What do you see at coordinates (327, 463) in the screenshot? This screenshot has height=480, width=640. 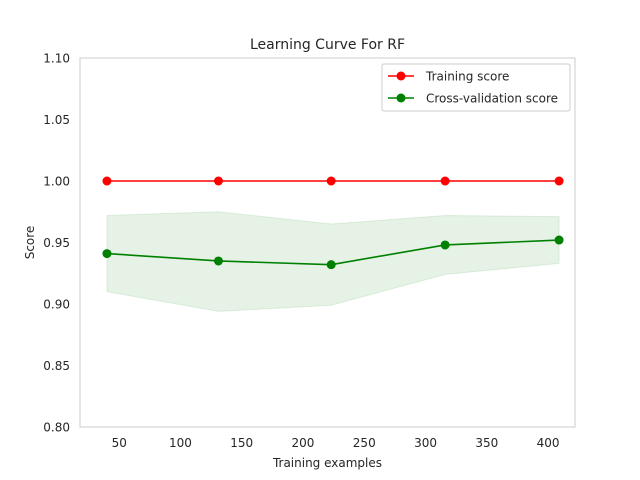 I see `x-axis-label: Training examples` at bounding box center [327, 463].